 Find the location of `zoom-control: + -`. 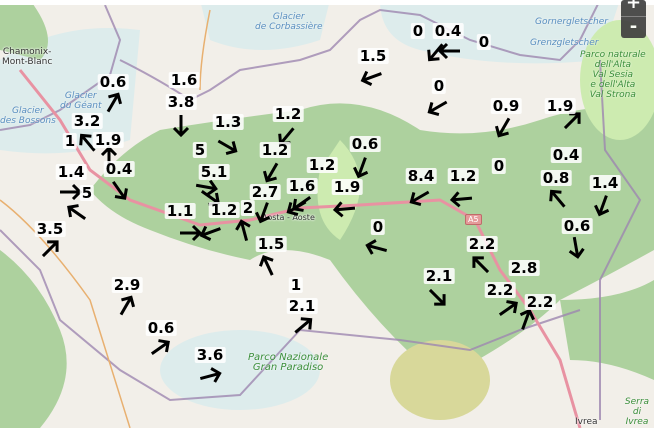

zoom-control: + - is located at coordinates (633, 19).